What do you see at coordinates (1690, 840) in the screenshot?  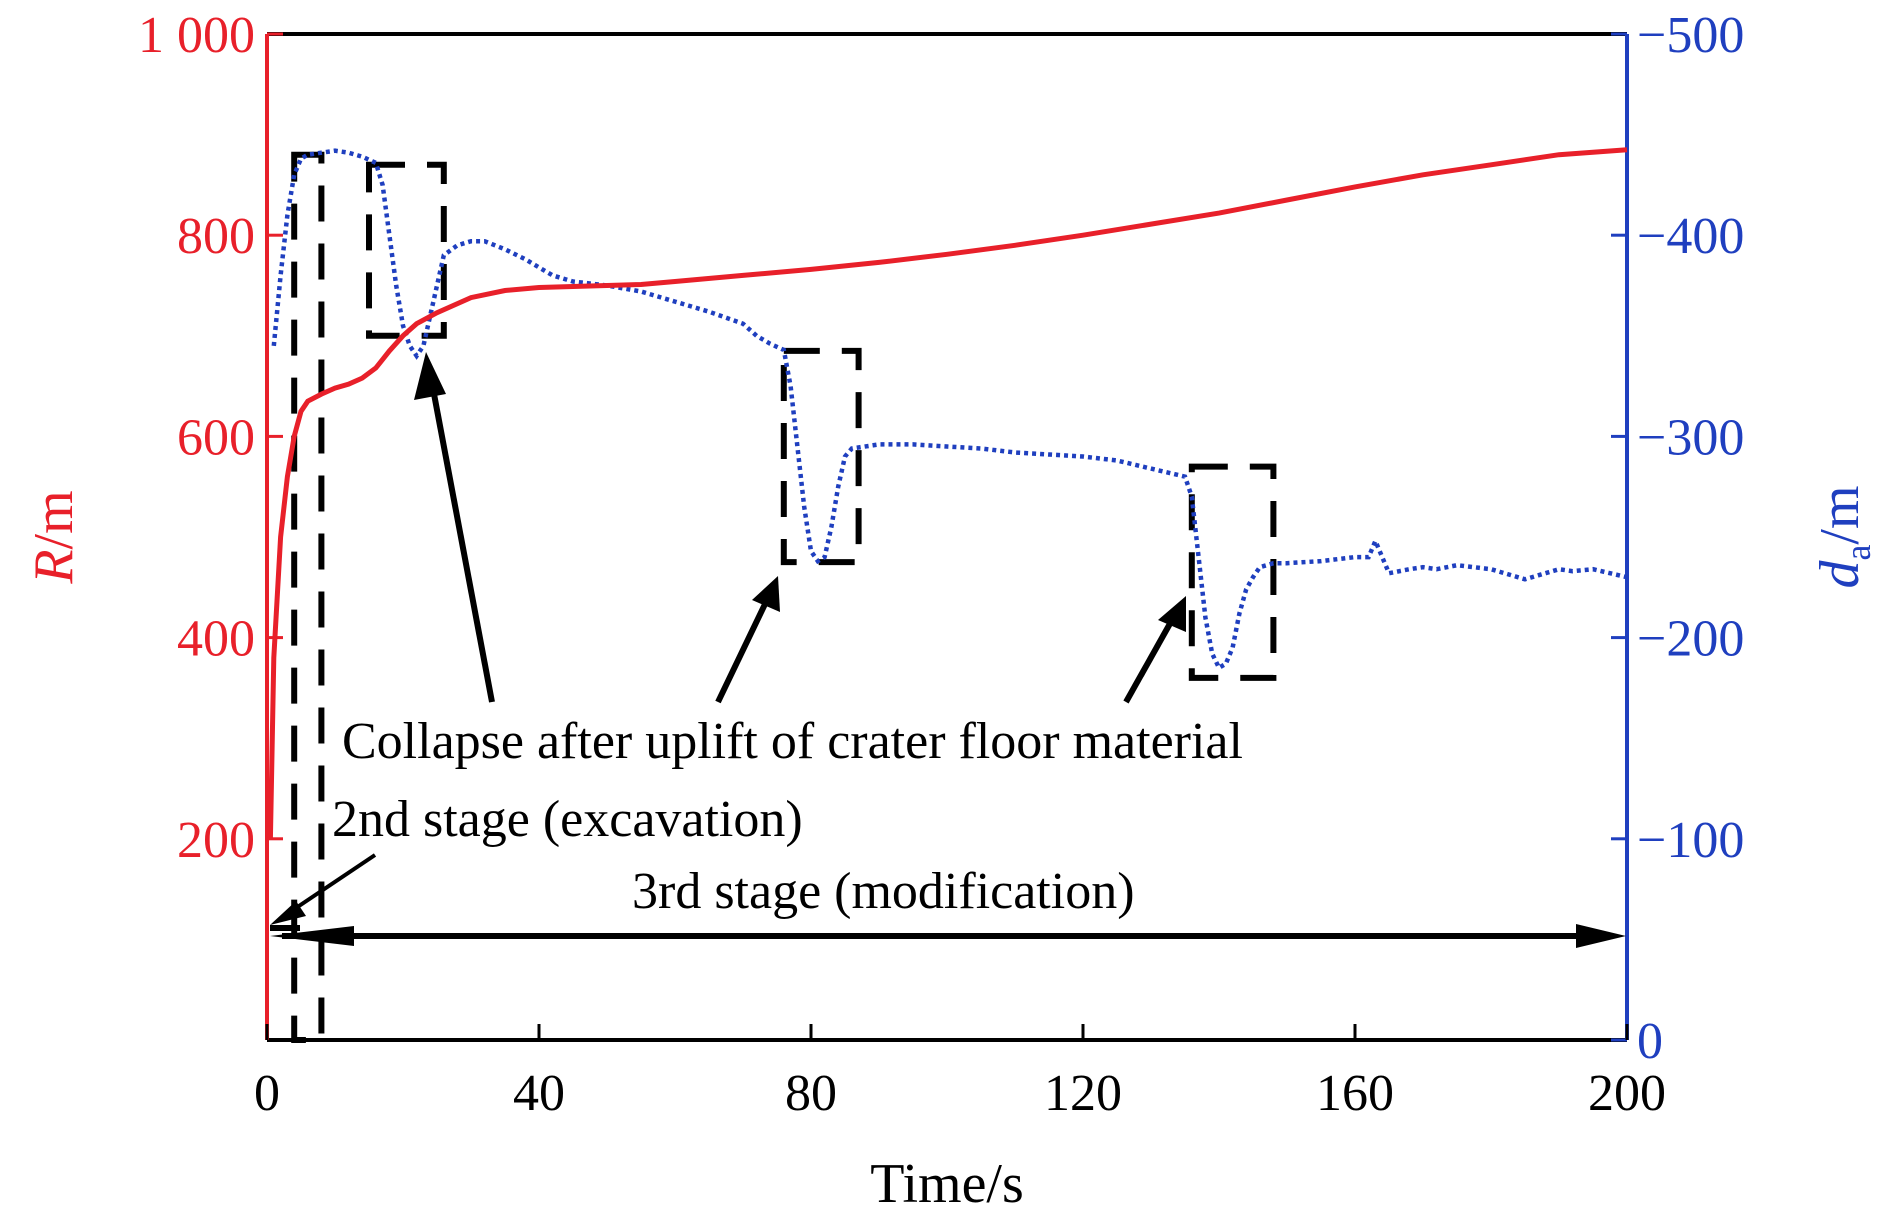 I see `right-tick-label-1: −100` at bounding box center [1690, 840].